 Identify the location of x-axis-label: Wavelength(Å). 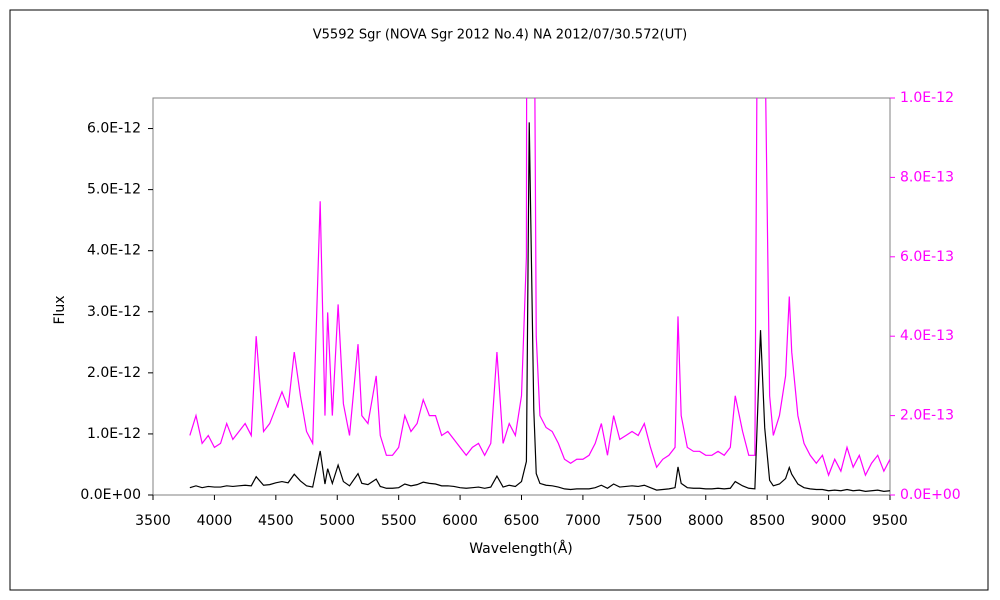
(521, 548).